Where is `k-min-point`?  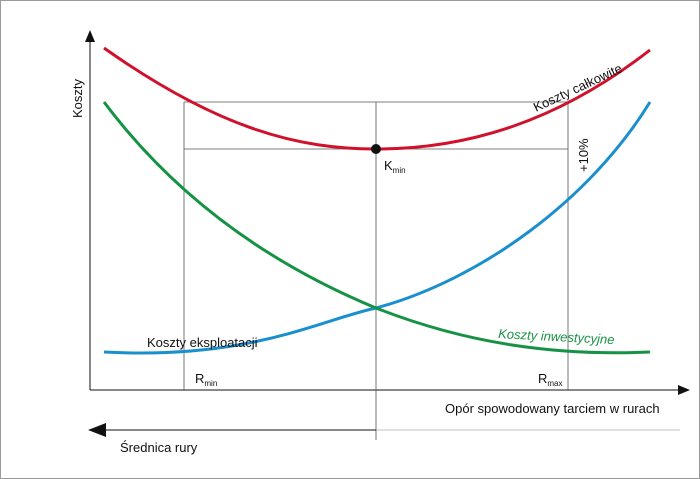 k-min-point is located at coordinates (376, 149).